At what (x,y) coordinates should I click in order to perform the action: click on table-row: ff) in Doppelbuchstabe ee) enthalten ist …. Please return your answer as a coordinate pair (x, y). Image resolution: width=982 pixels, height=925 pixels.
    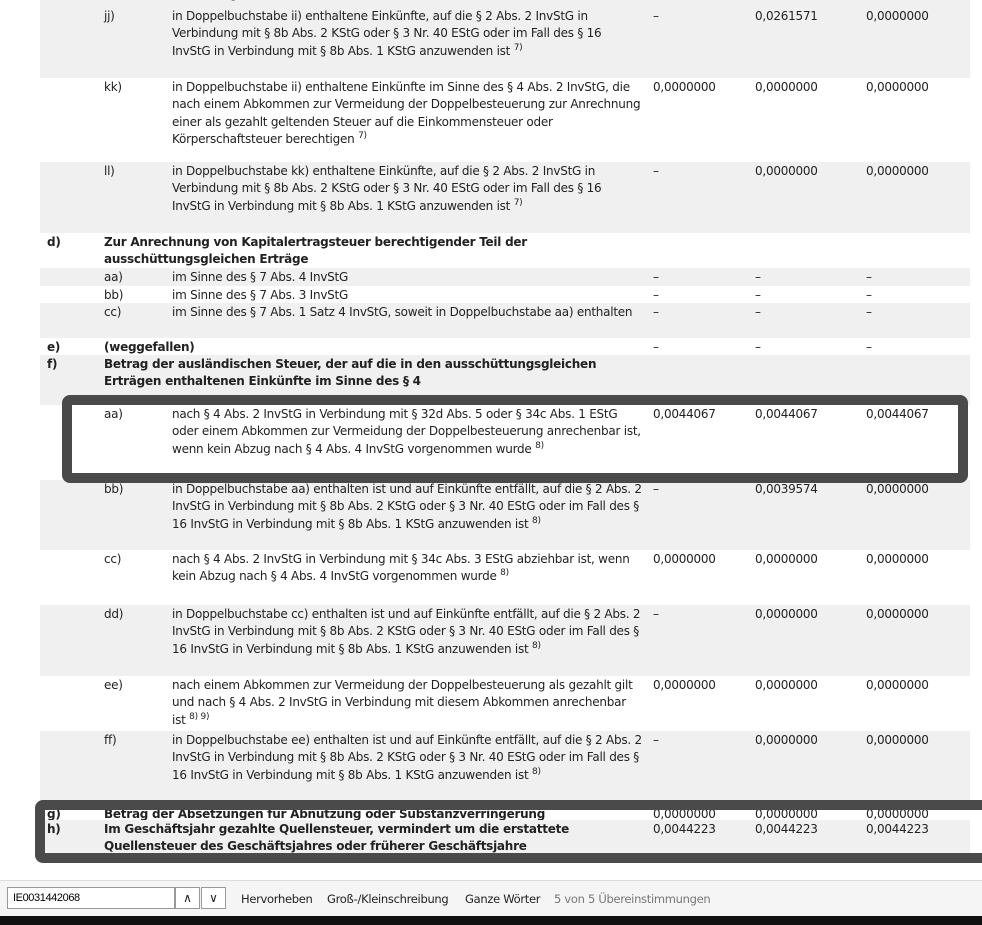
    Looking at the image, I should click on (505, 768).